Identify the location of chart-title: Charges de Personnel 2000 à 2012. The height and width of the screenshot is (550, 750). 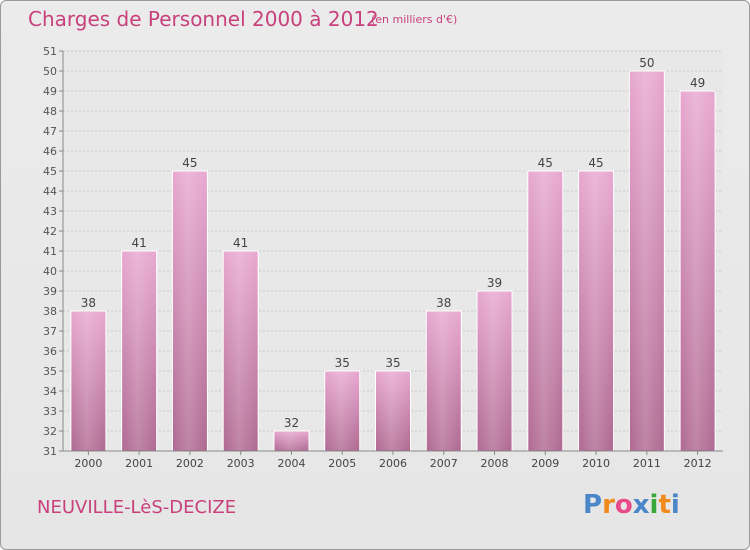
(203, 19).